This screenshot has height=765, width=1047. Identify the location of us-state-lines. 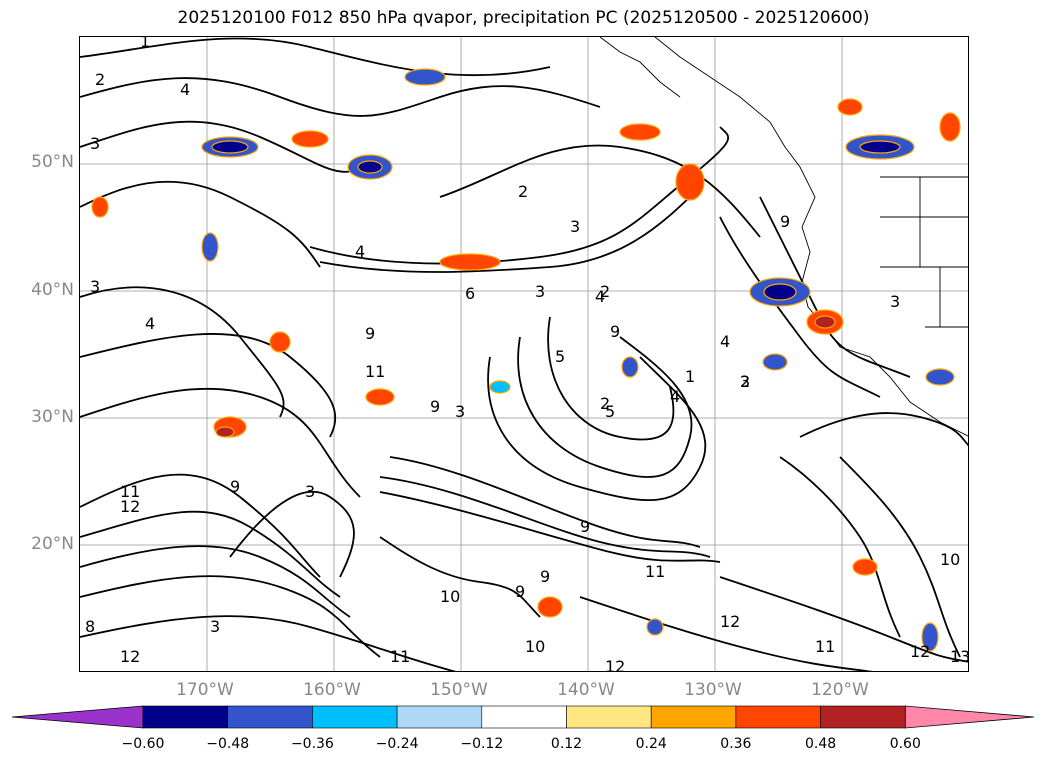
(924, 252).